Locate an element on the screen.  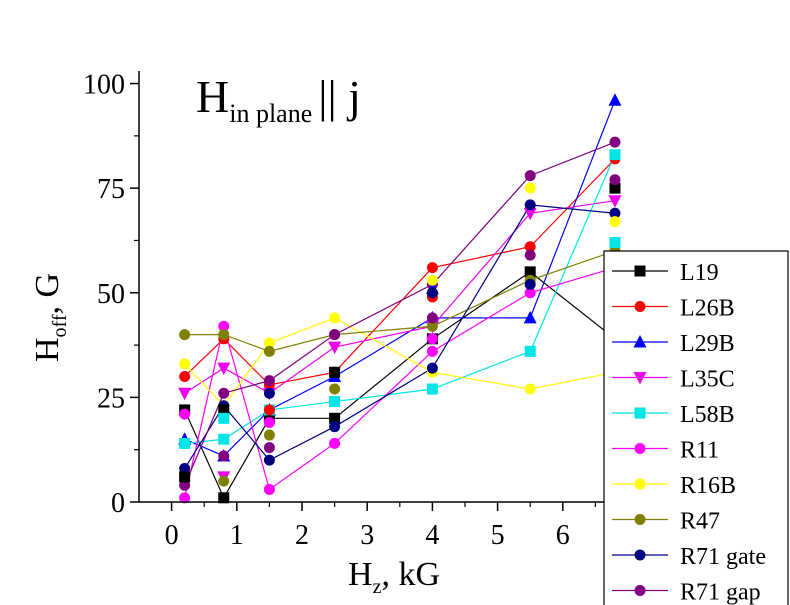
legend-label-r16b: R16B is located at coordinates (708, 486).